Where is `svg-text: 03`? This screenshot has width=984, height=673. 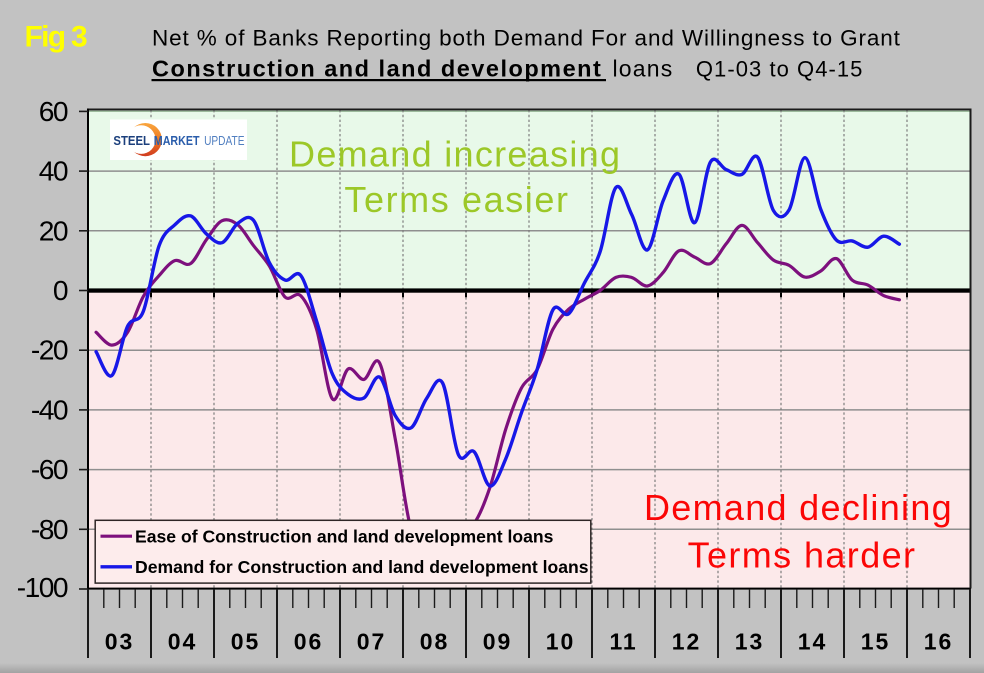
svg-text: 03 is located at coordinates (119, 642).